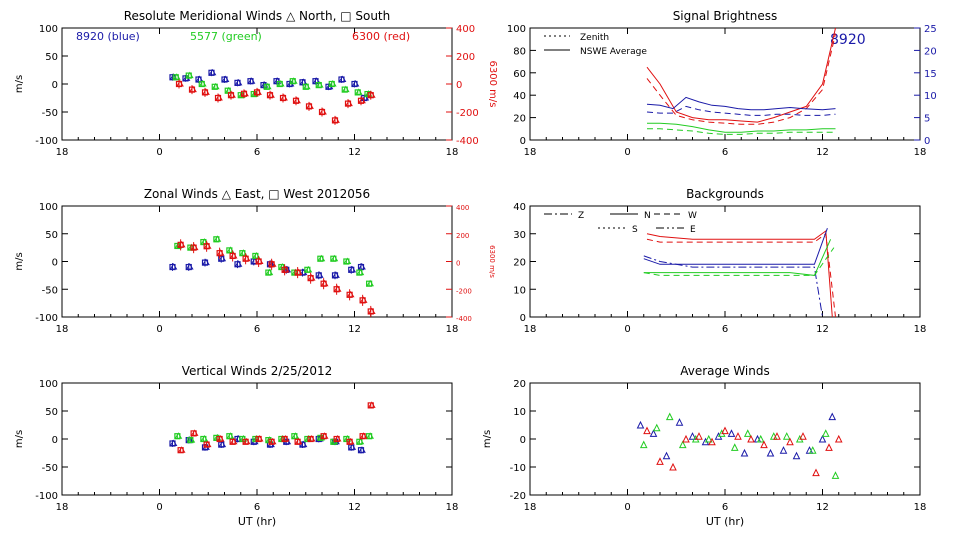 The height and width of the screenshot is (540, 960). I want to click on chart-vertical-frame, so click(257, 439).